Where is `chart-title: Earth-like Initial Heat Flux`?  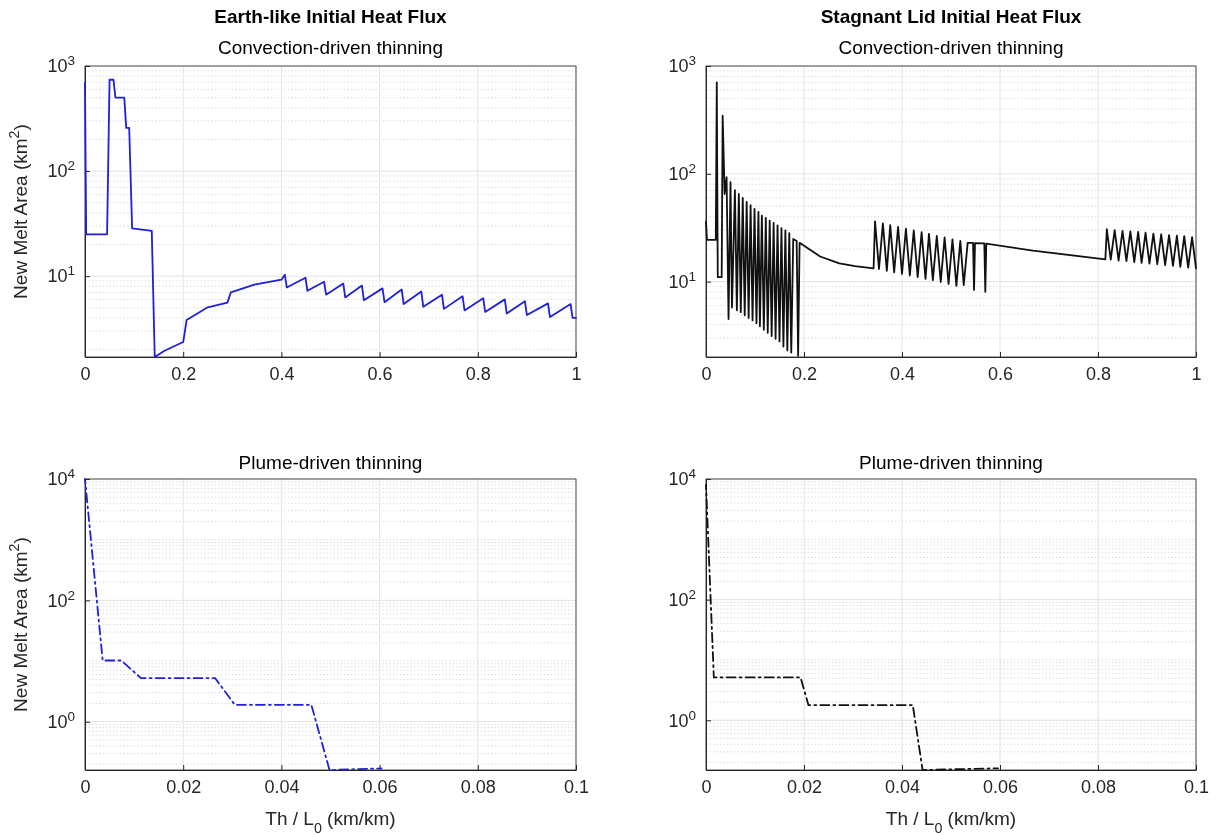 chart-title: Earth-like Initial Heat Flux is located at coordinates (331, 16).